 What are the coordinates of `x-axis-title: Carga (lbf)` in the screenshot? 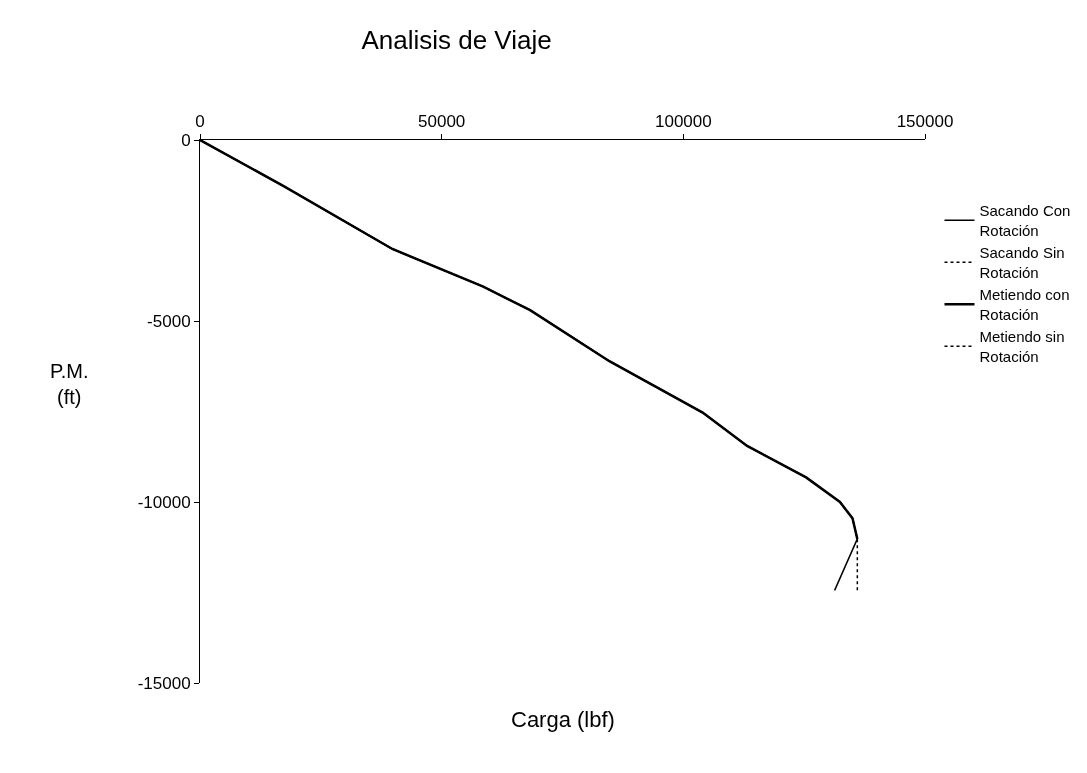 It's located at (563, 719).